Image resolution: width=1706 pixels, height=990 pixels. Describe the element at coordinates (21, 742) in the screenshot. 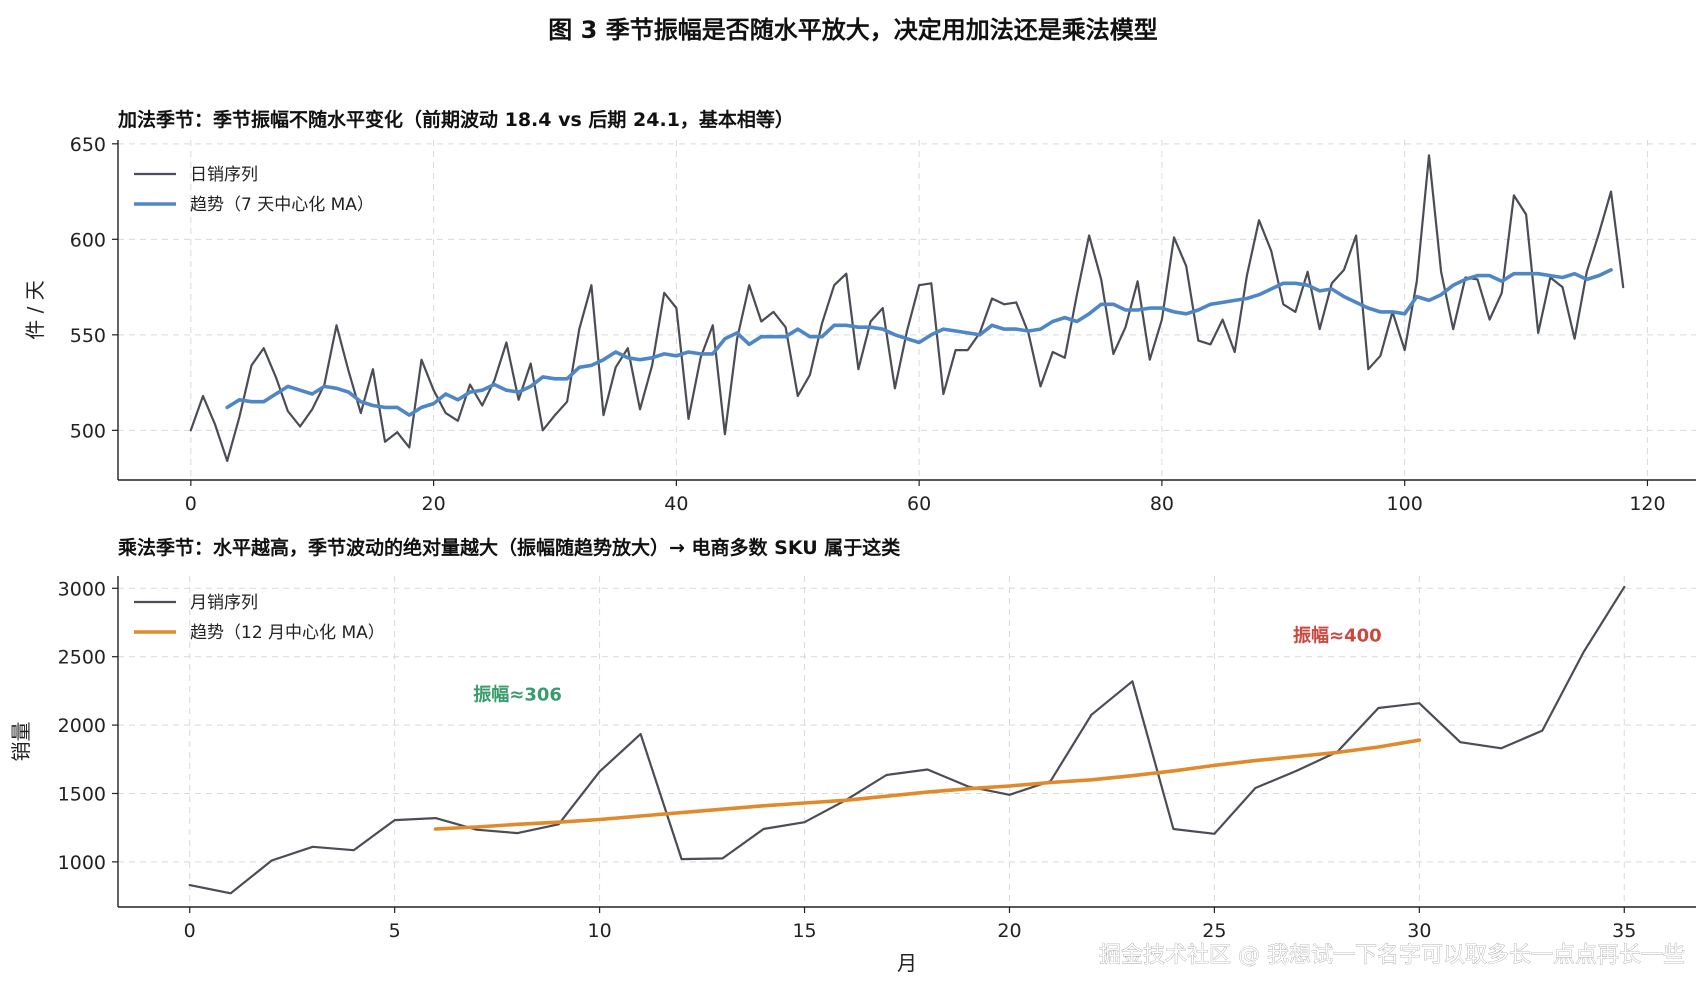

I see `y-axis-label: 销量` at that location.